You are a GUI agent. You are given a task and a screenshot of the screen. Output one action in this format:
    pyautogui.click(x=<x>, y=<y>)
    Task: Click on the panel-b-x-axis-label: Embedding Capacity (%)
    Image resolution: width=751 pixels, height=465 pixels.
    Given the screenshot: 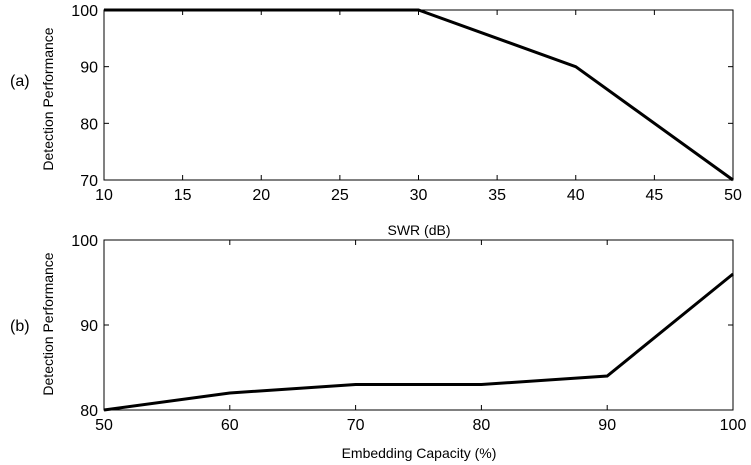 What is the action you would take?
    pyautogui.click(x=419, y=453)
    